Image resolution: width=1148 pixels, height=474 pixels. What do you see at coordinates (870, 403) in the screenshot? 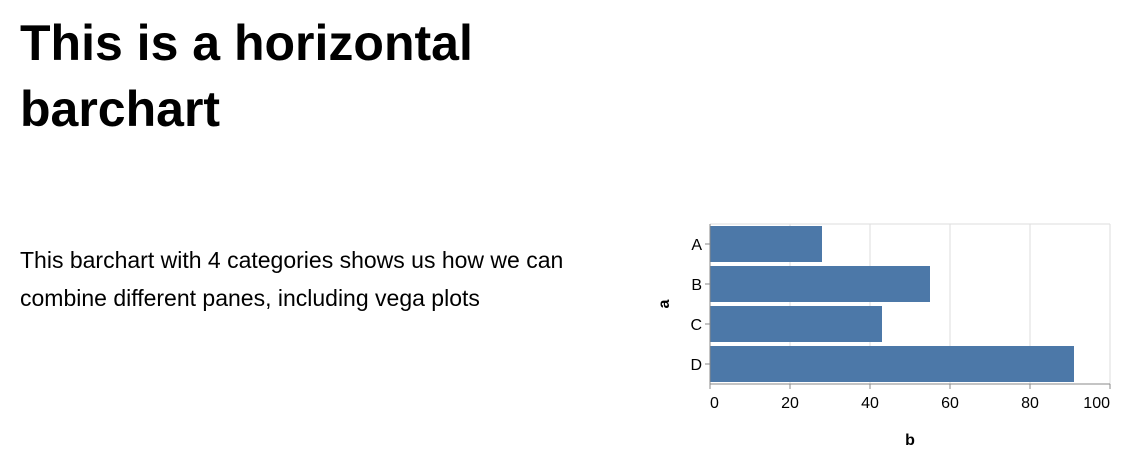
I see `x-tick-label: 40` at bounding box center [870, 403].